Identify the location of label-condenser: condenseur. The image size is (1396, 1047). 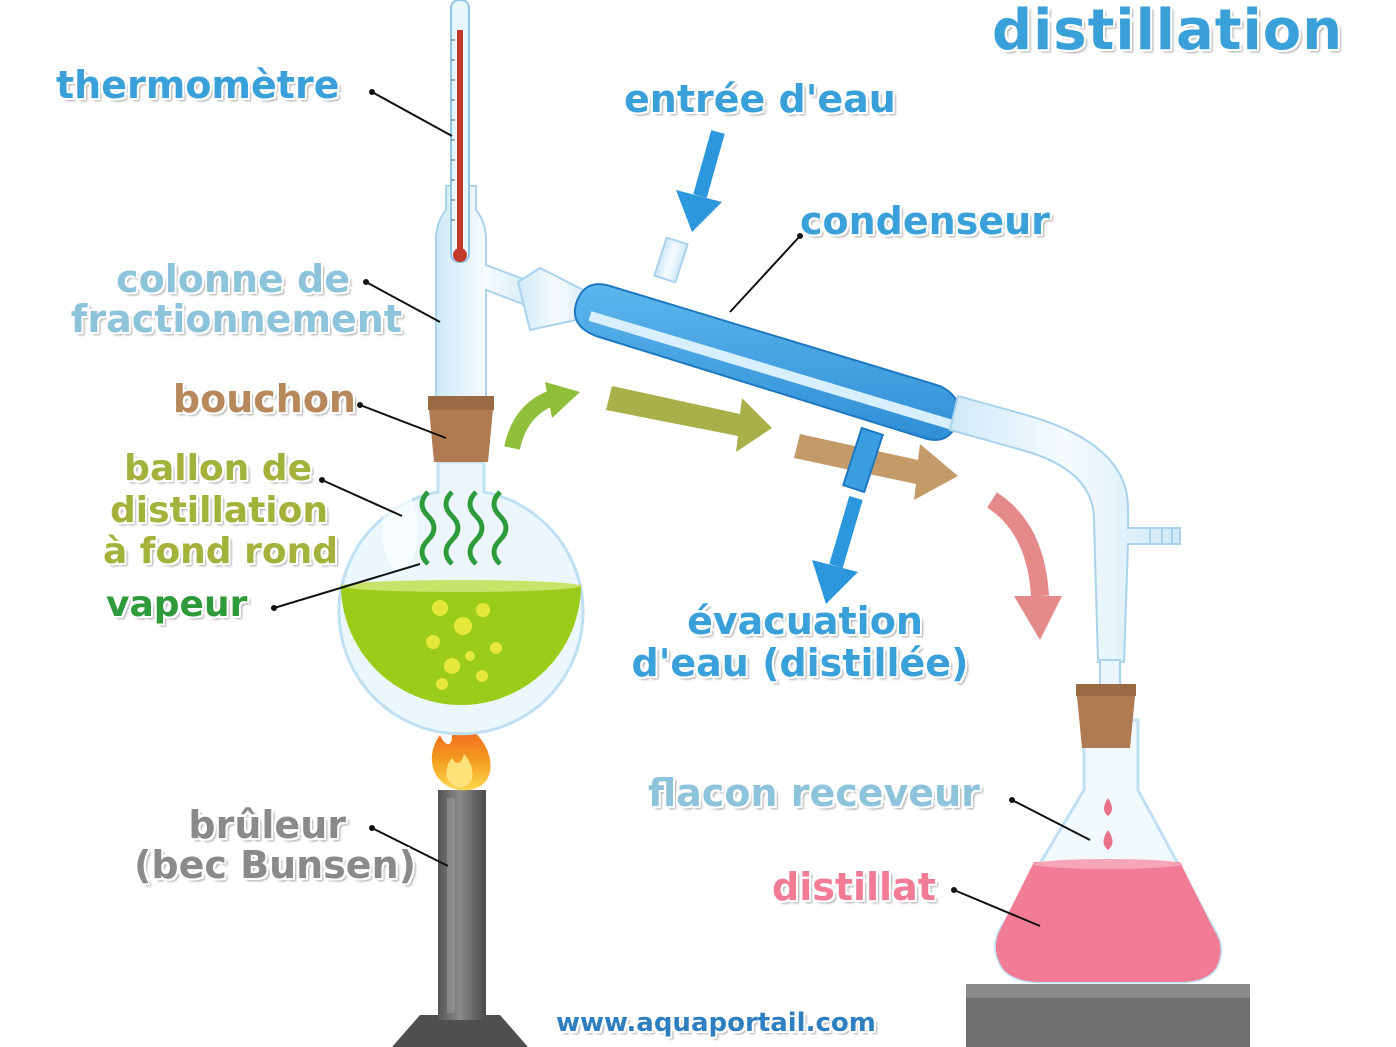
(925, 221).